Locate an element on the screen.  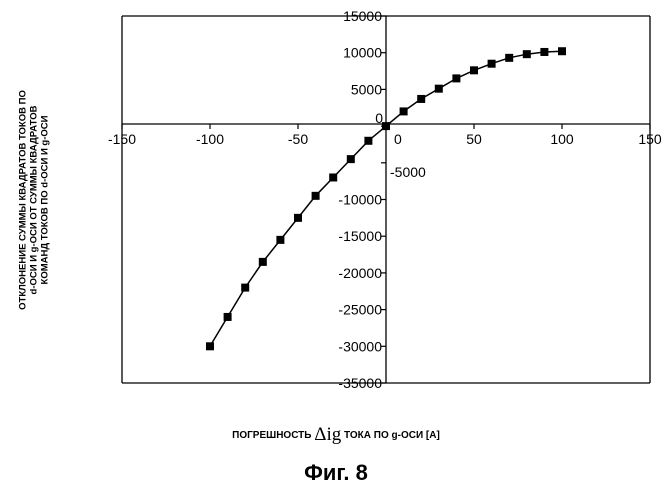
y-tick-label: 5000 is located at coordinates (366, 89).